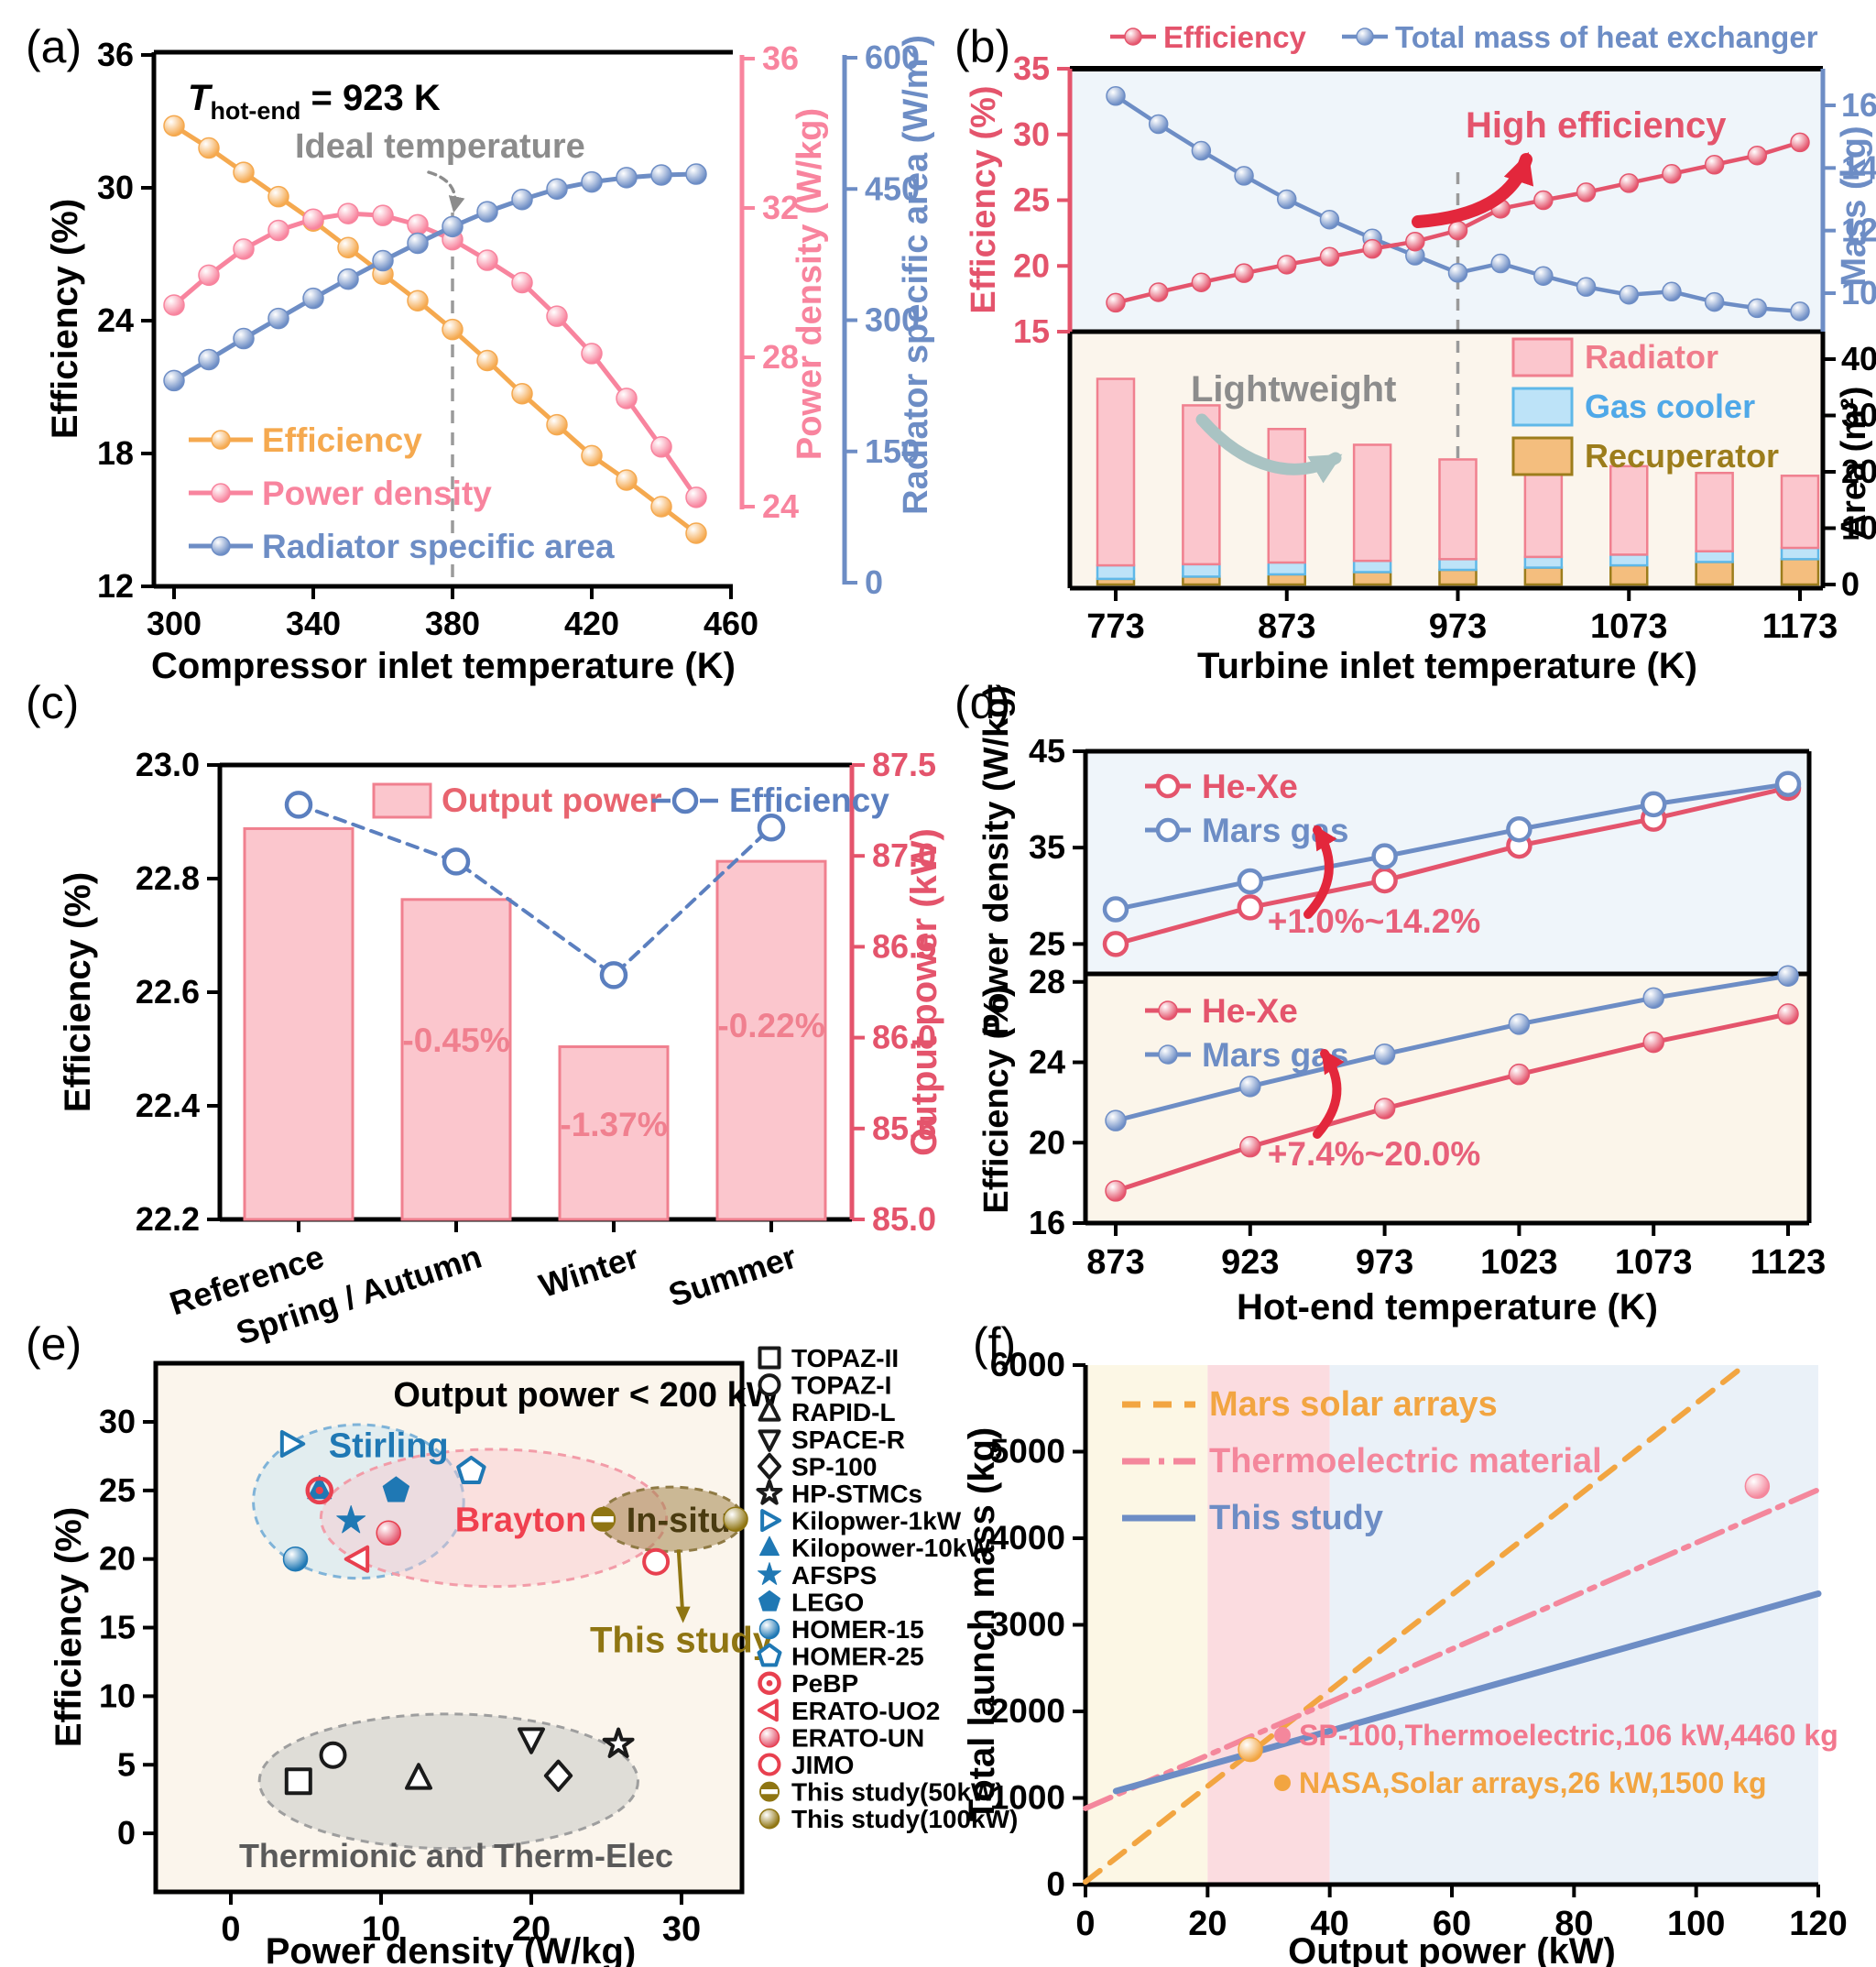  What do you see at coordinates (904, 765) in the screenshot?
I see `svg-text: 87.5` at bounding box center [904, 765].